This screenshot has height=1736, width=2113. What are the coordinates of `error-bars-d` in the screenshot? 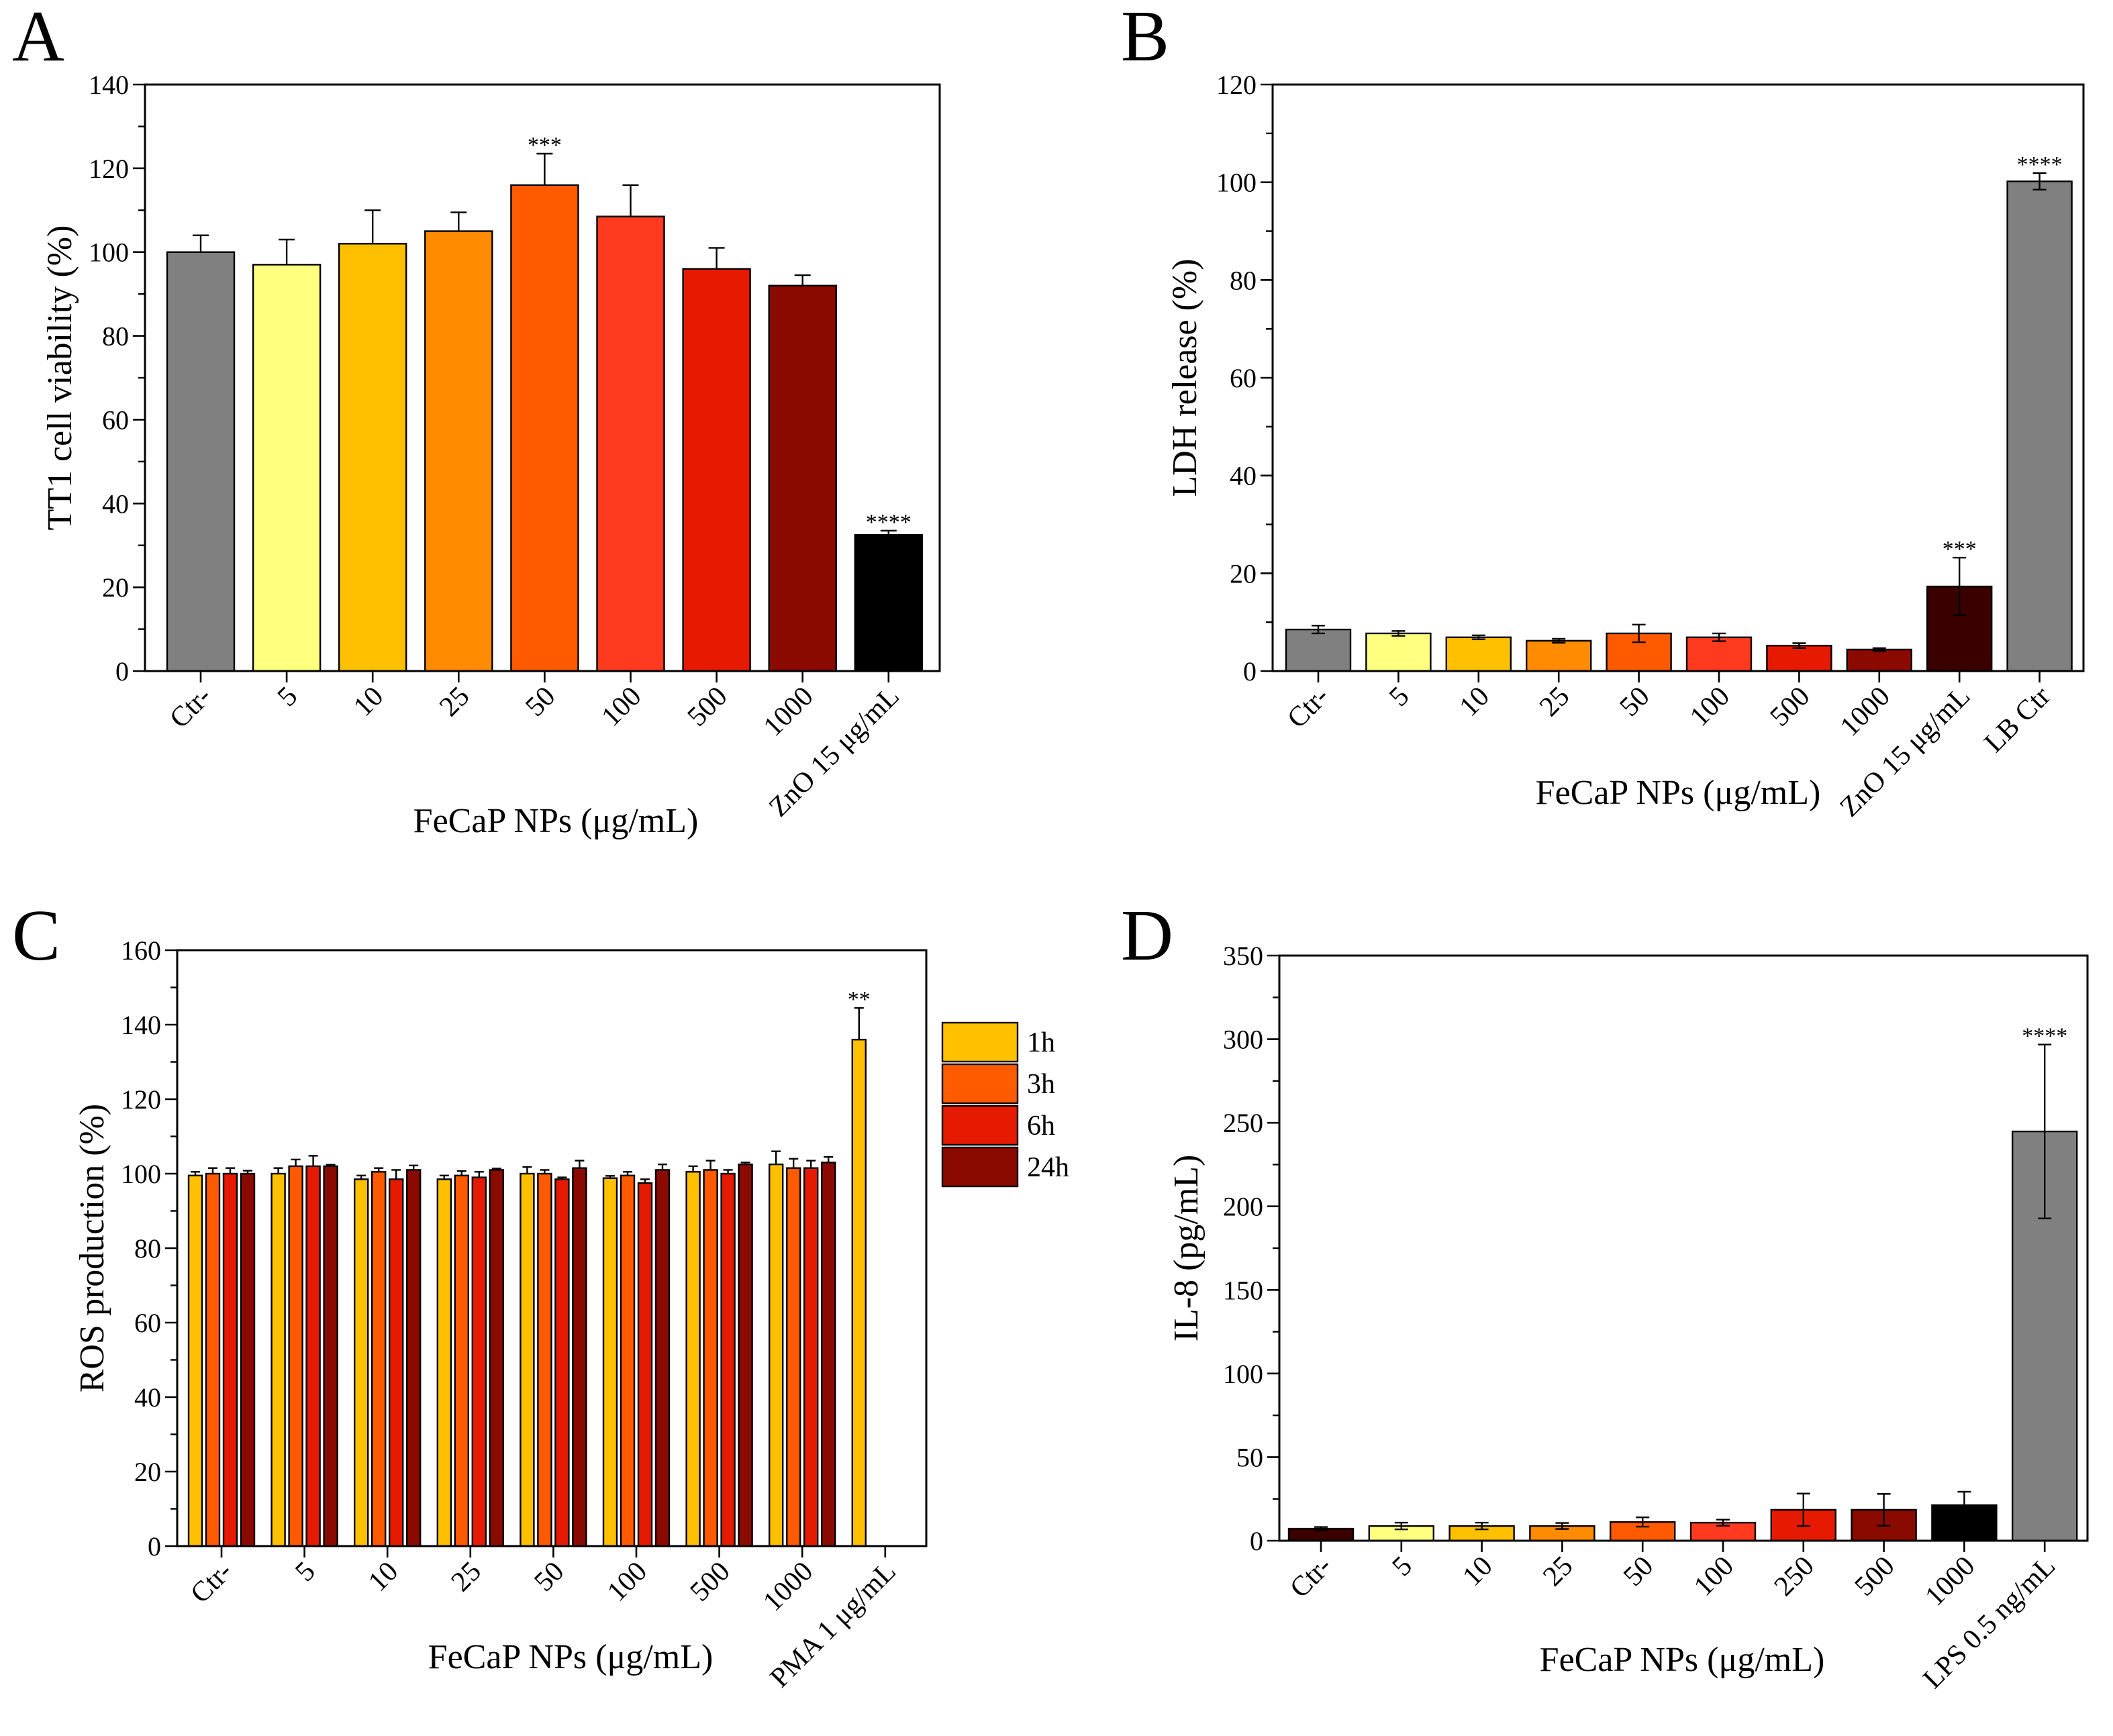 It's located at (1683, 1287).